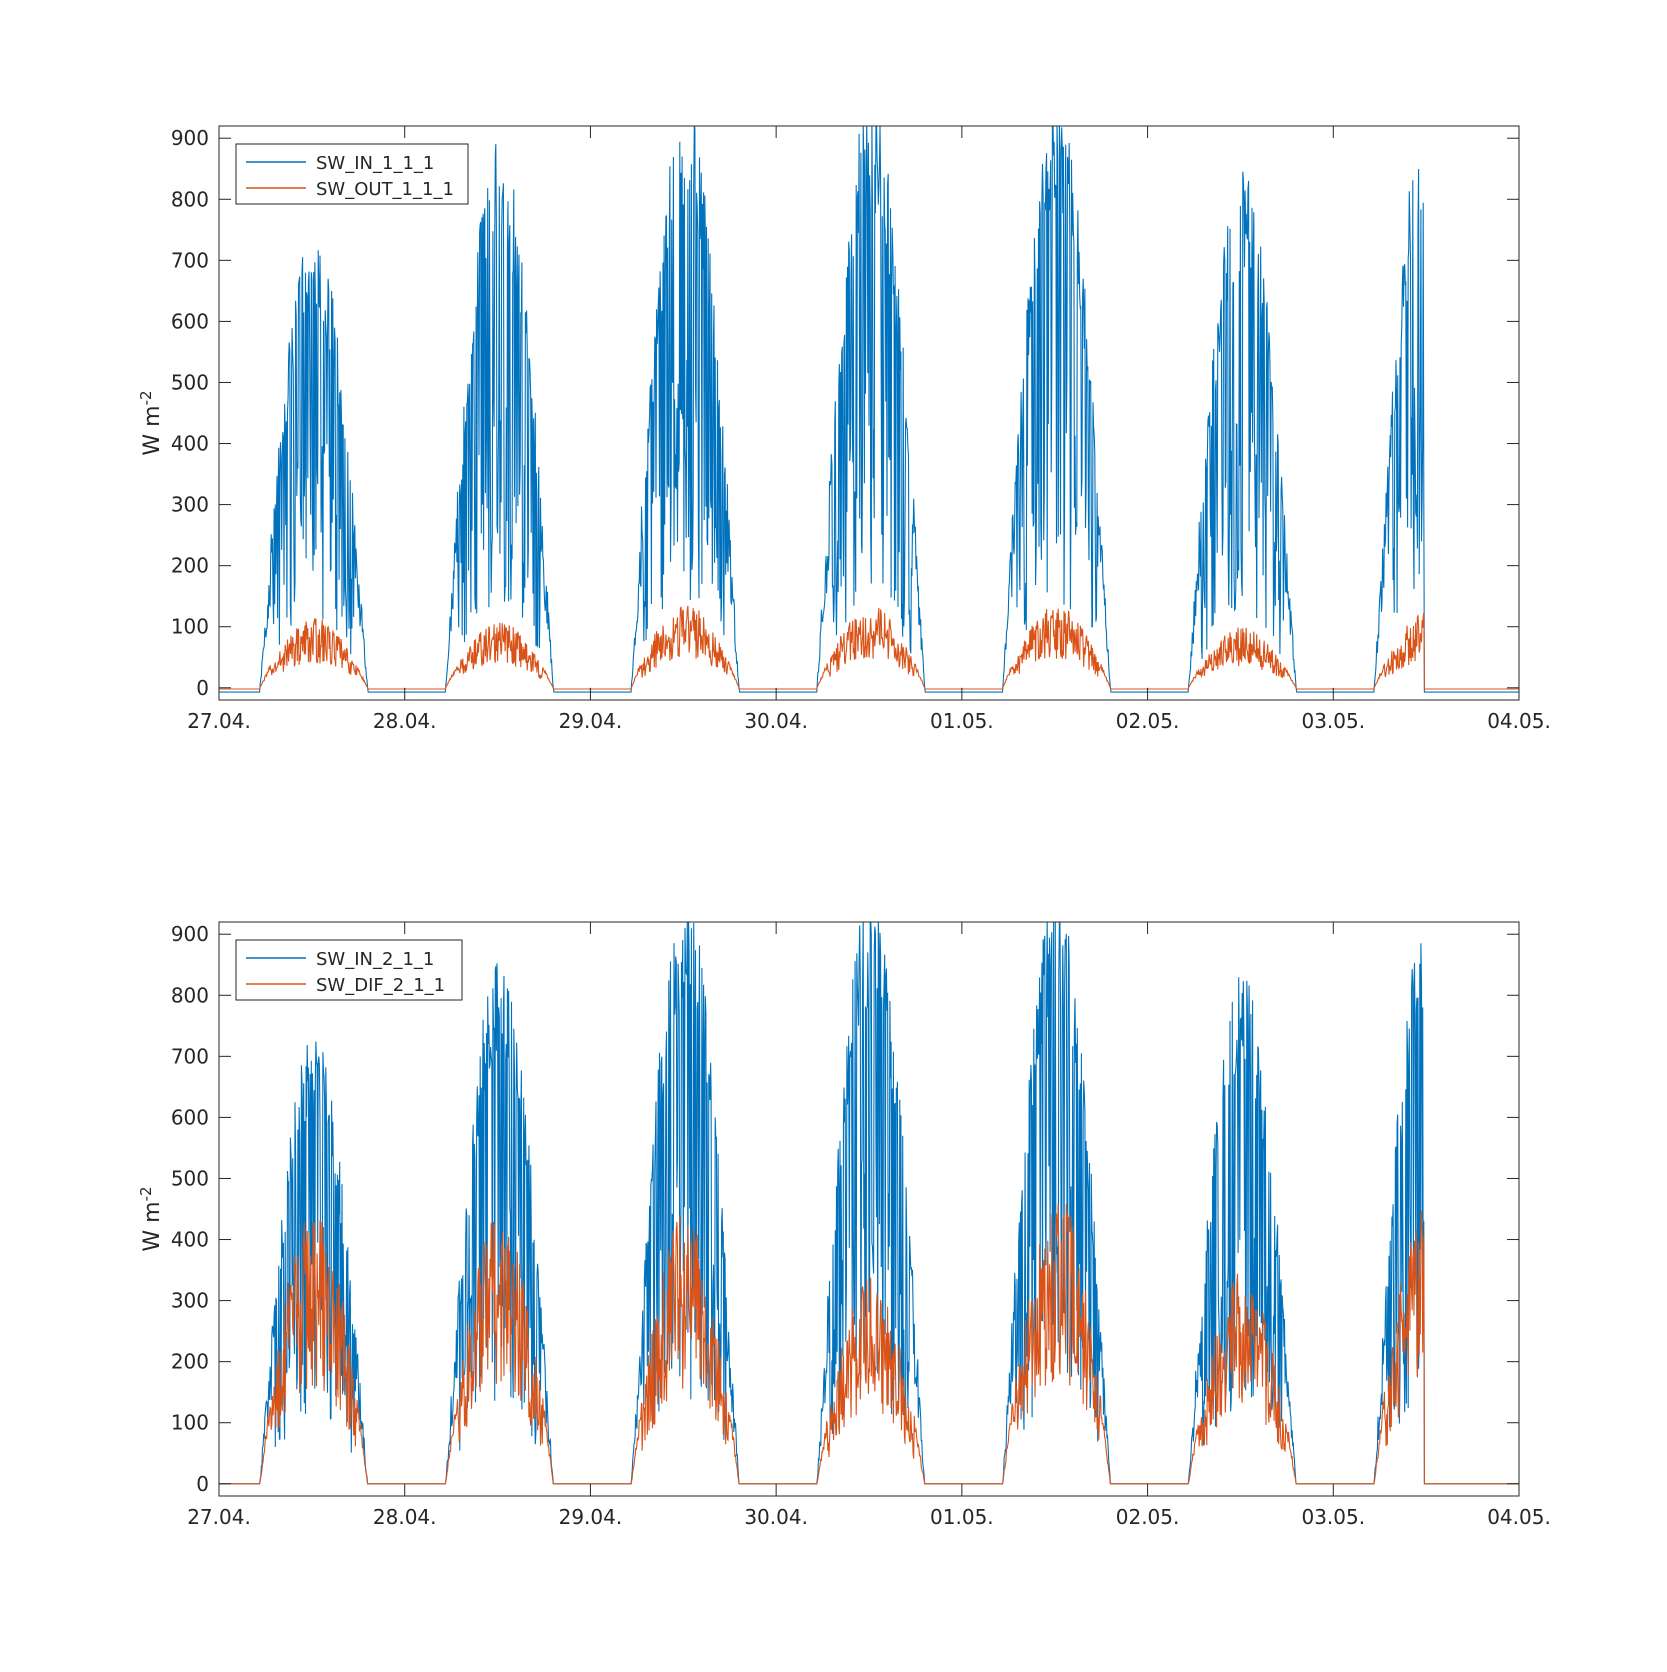  I want to click on legend: SW_IN_1_1_1 SW_OUT_1_1_1, so click(352, 174).